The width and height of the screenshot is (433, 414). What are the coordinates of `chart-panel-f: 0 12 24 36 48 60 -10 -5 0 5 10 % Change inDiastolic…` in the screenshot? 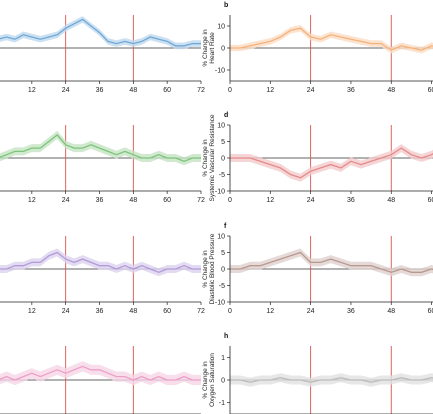 It's located at (317, 269).